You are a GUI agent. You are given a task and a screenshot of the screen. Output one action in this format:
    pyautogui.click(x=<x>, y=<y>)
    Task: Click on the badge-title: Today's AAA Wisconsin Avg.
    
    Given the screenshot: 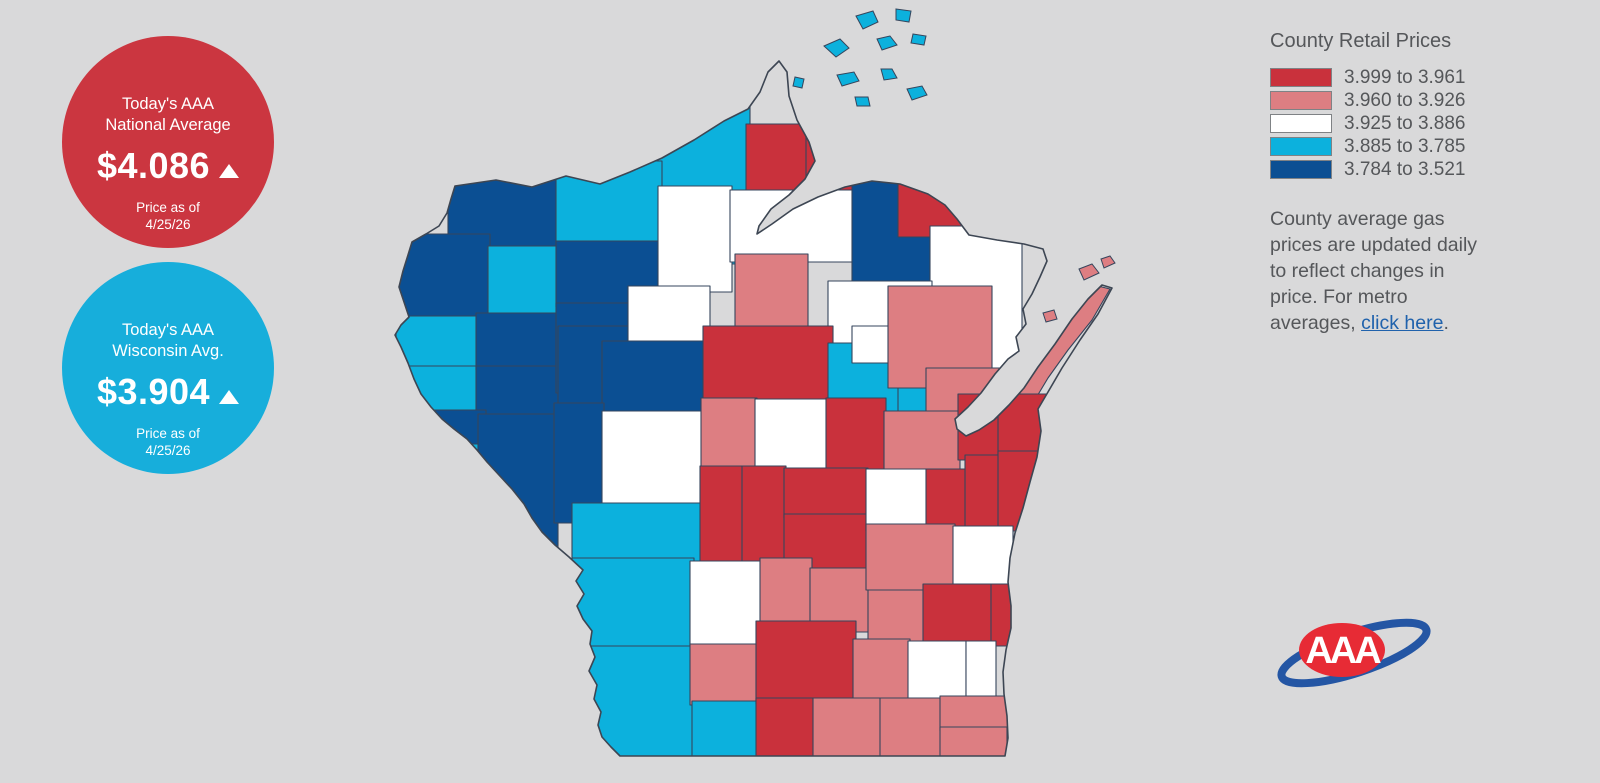 What is the action you would take?
    pyautogui.click(x=168, y=340)
    